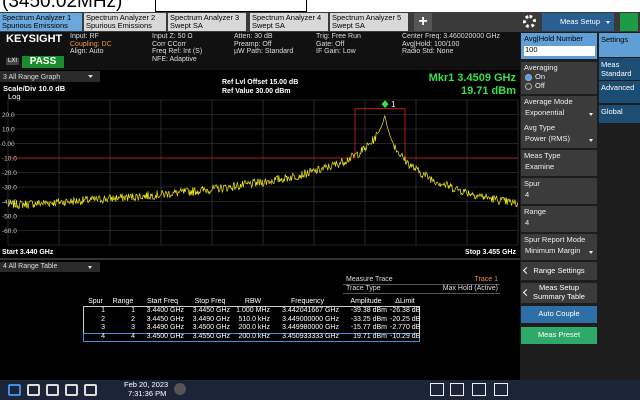 The height and width of the screenshot is (400, 640). I want to click on menu-item: Avg Type Power (RMS), so click(559, 135).